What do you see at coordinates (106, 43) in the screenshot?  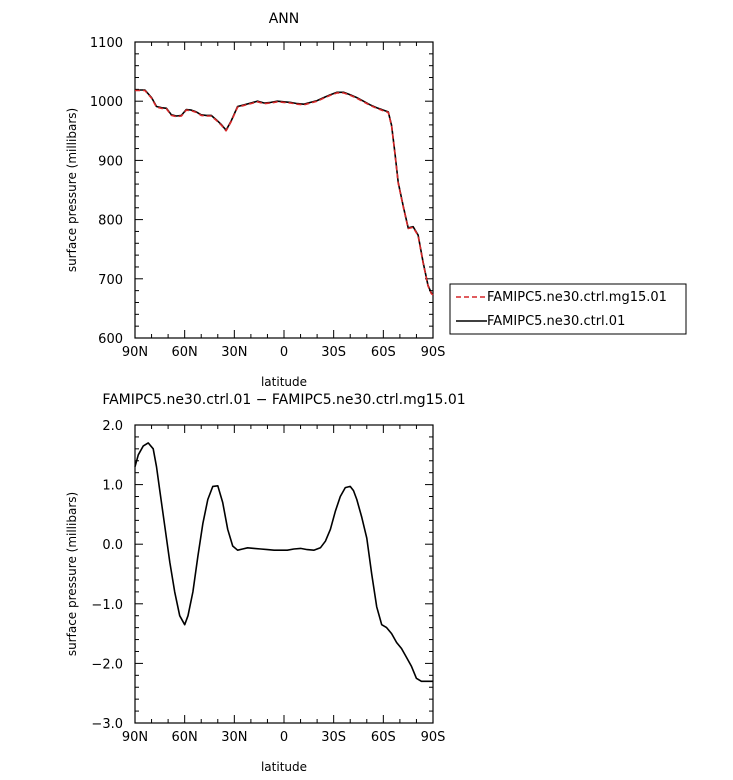 I see `y-tick-label: 1100` at bounding box center [106, 43].